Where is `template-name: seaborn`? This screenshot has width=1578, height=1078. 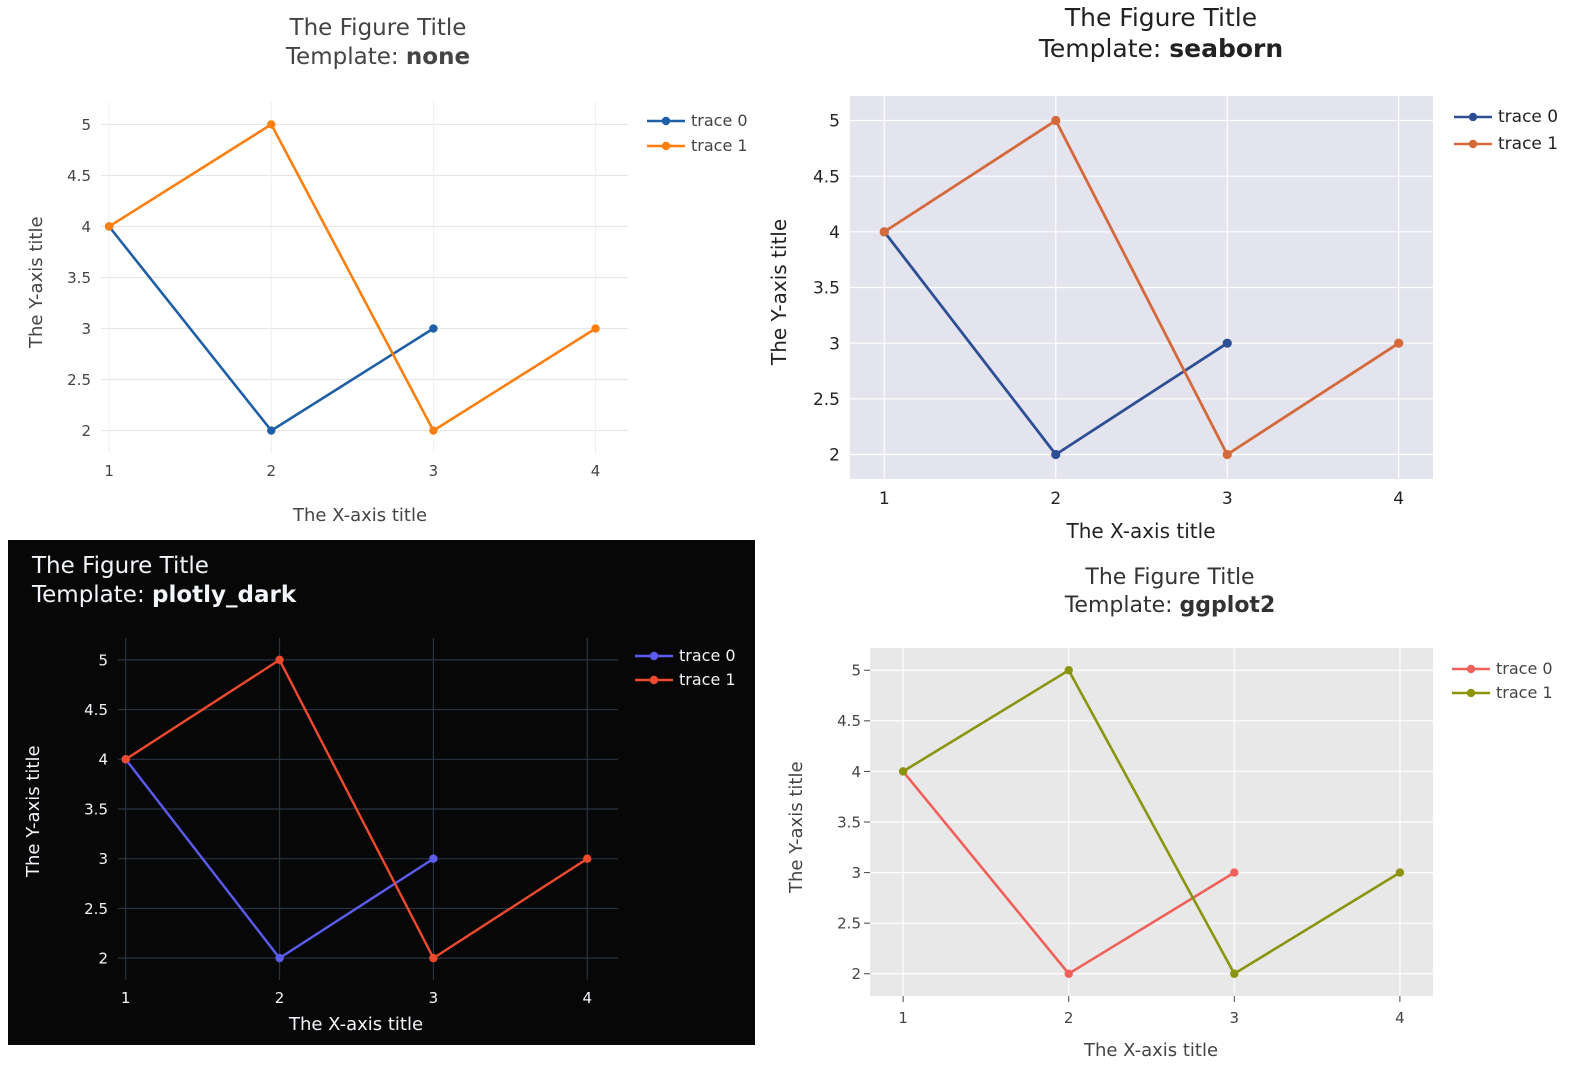
template-name: seaborn is located at coordinates (1226, 49).